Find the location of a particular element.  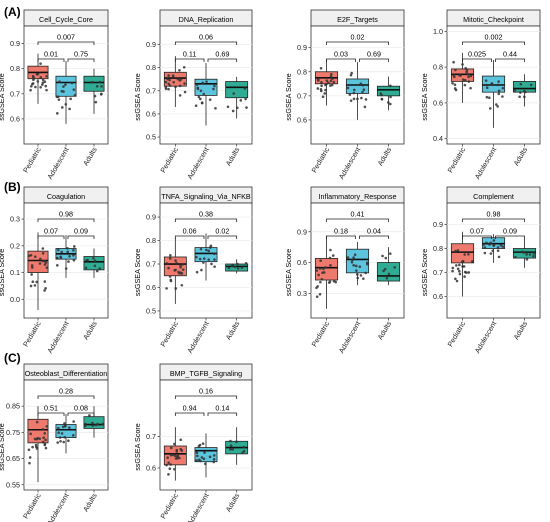

p-value-label: 0.11 is located at coordinates (189, 54).